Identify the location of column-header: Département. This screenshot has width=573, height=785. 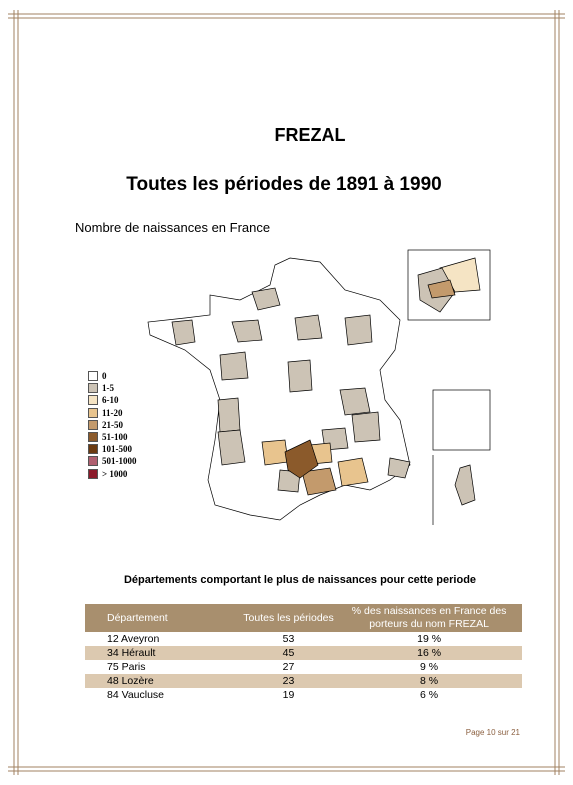
(163, 618).